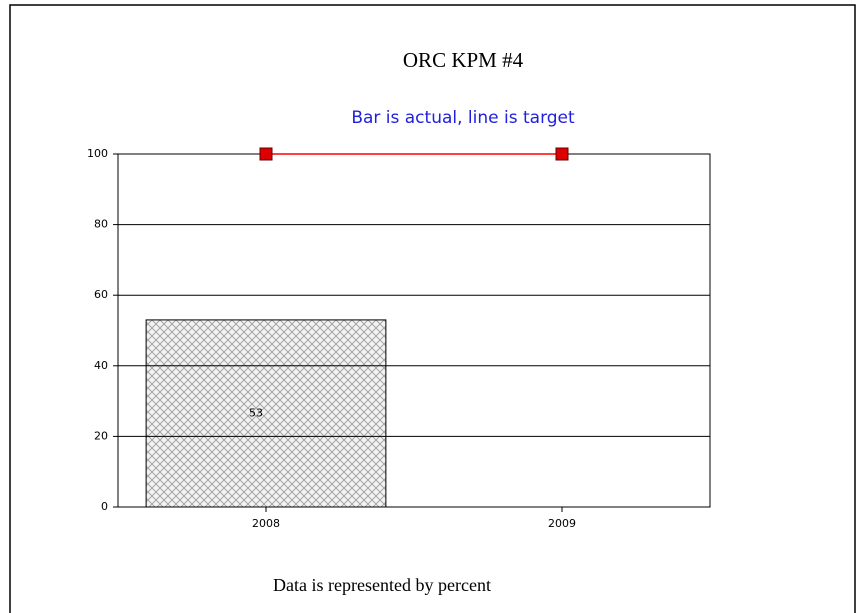 The image size is (858, 613). Describe the element at coordinates (101, 294) in the screenshot. I see `y-tick-label: 60` at that location.